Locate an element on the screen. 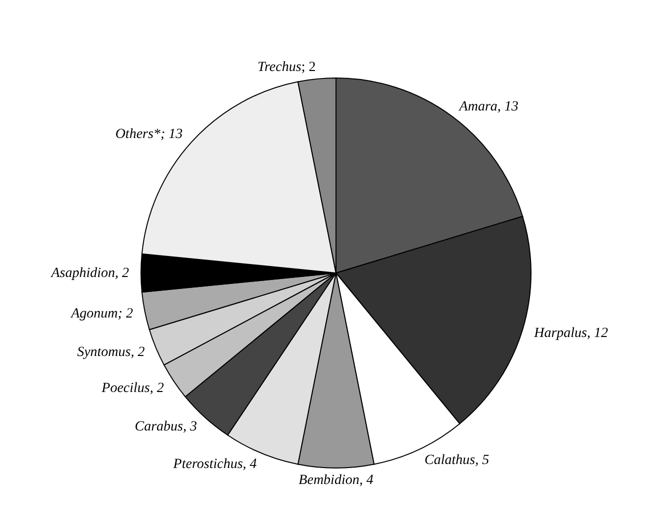 Image resolution: width=662 pixels, height=521 pixels. data-label: , 3 is located at coordinates (189, 426).